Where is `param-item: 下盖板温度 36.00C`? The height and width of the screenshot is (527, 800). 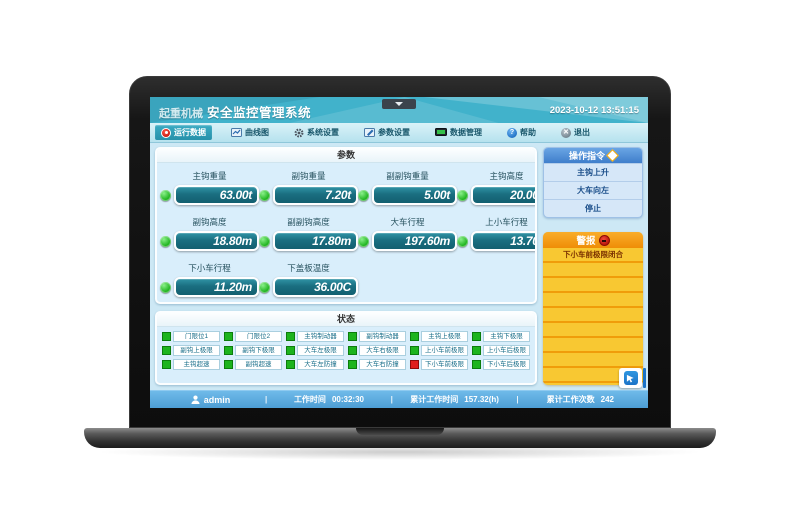
param-item: 下盖板温度 36.00C is located at coordinates (308, 279).